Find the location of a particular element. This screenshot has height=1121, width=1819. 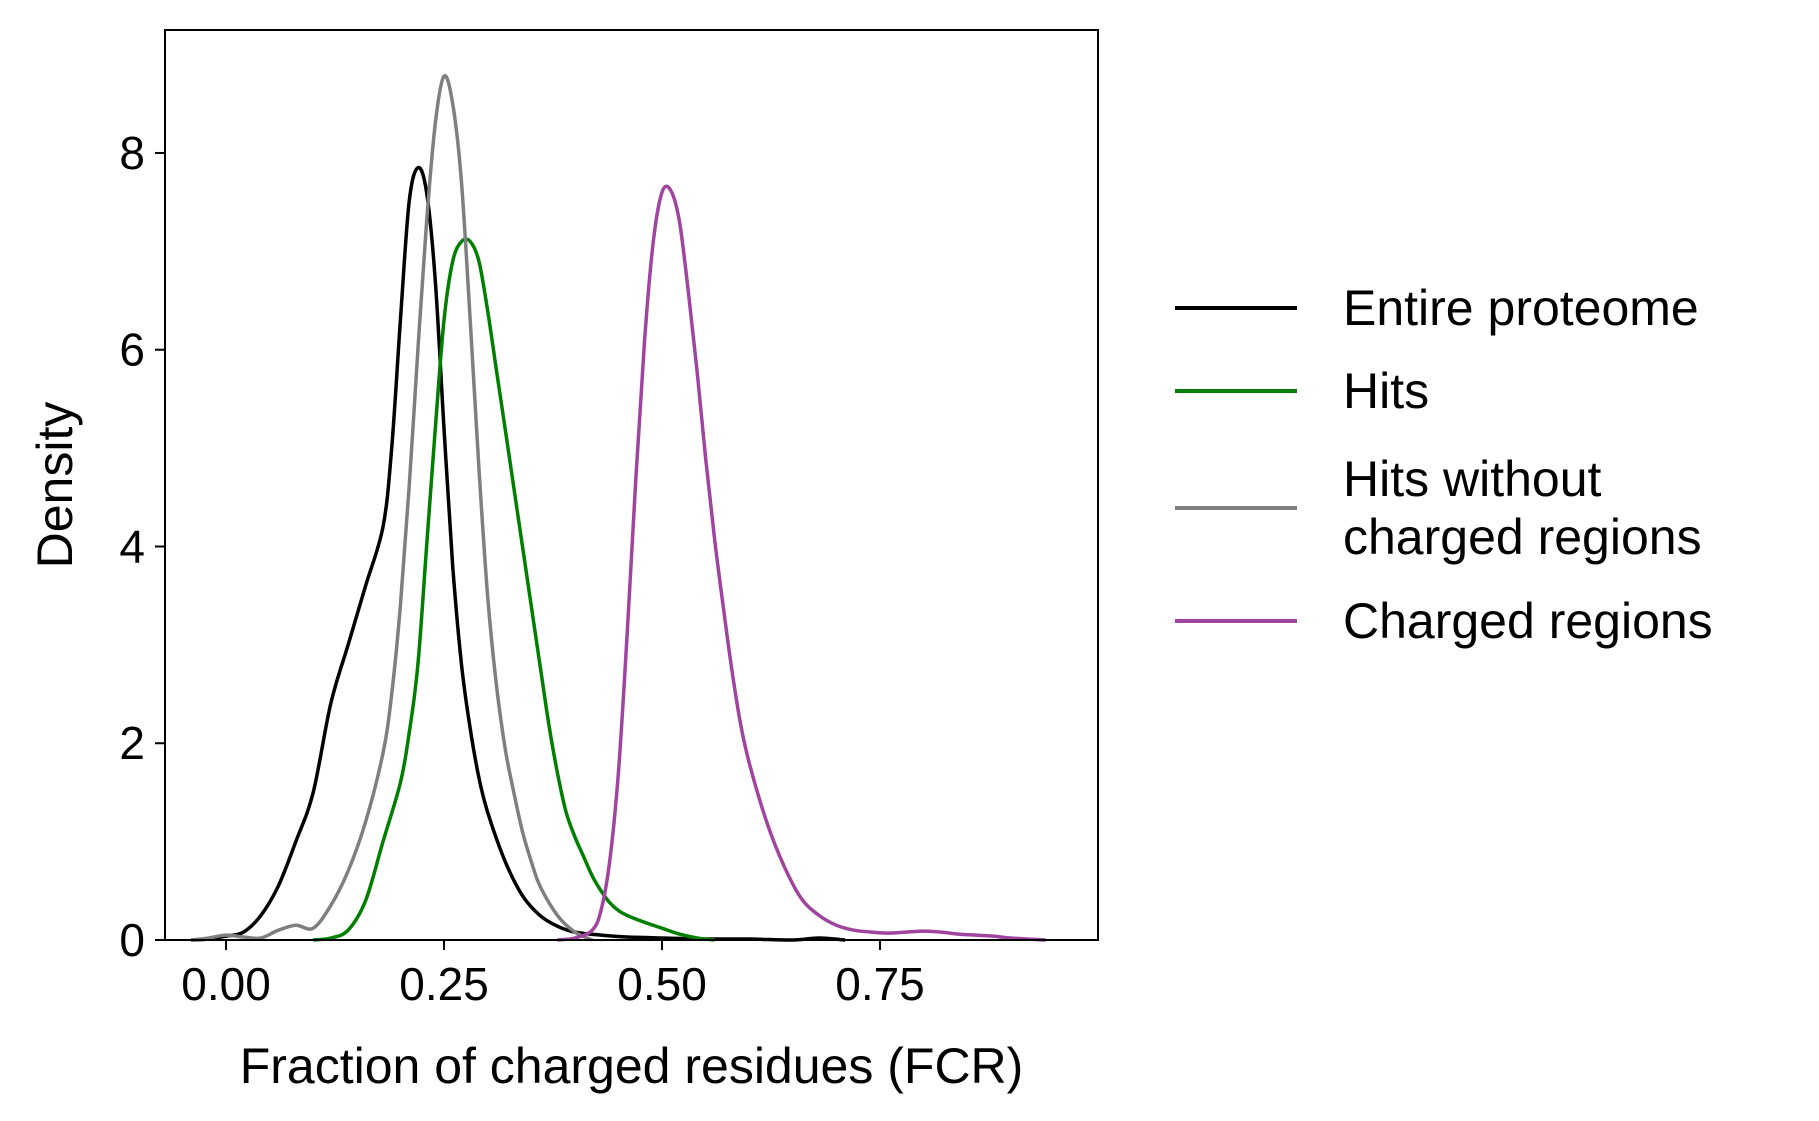

y-axis: 0 2 4 6 8 is located at coordinates (142, 546).